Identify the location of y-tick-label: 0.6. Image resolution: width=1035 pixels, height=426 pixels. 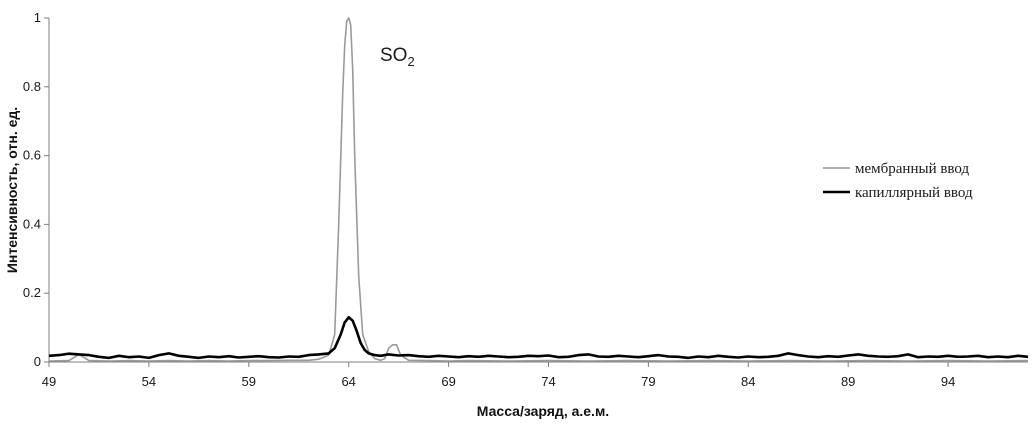
(32, 155).